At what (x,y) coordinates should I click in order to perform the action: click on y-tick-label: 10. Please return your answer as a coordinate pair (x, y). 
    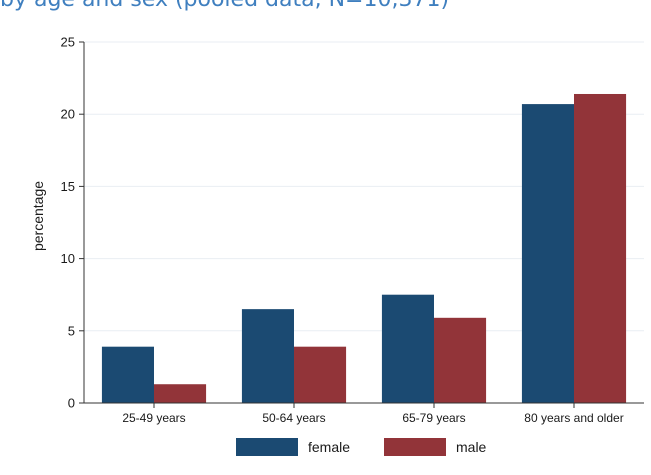
    Looking at the image, I should click on (68, 258).